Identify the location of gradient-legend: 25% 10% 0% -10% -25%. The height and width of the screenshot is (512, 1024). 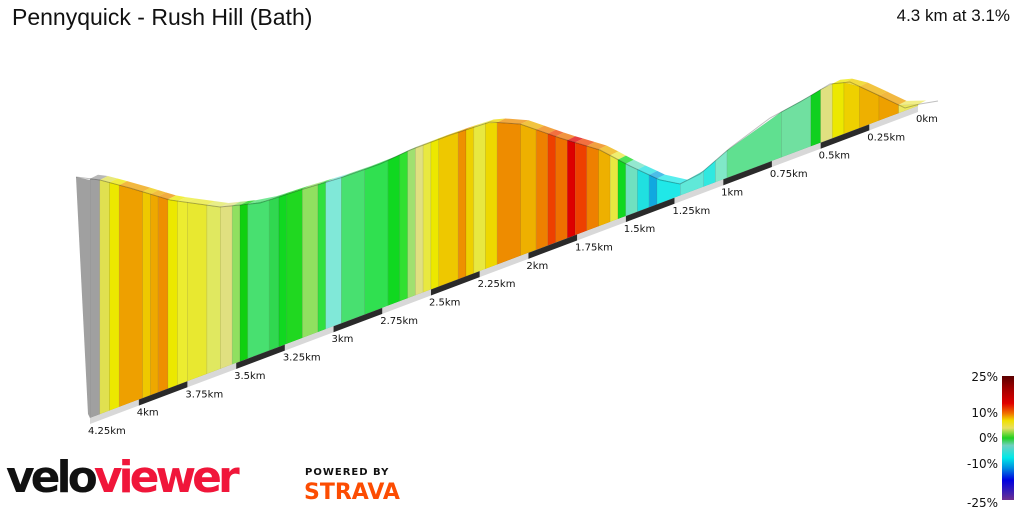
(992, 441).